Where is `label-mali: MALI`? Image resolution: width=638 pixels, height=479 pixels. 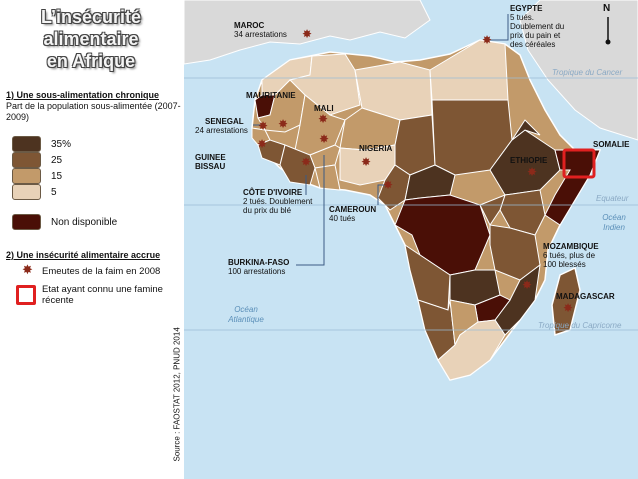 label-mali: MALI is located at coordinates (324, 108).